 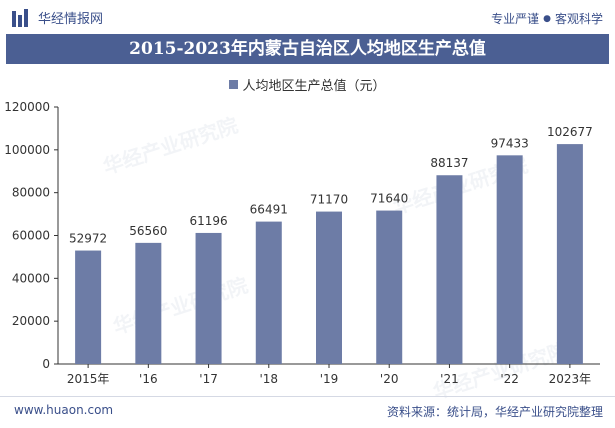 I want to click on y-tick-label: 80000, so click(x=31, y=193).